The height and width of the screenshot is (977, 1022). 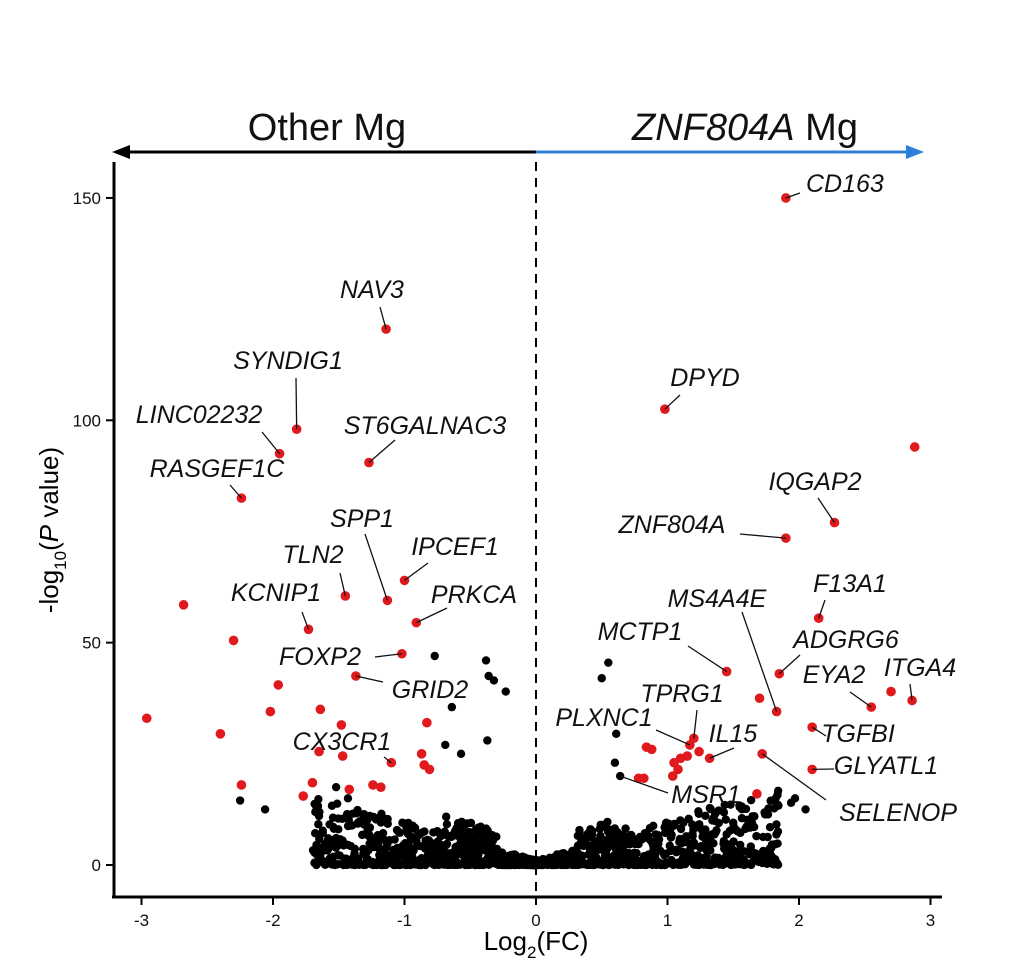 I want to click on x-tick-label: 0, so click(x=535, y=920).